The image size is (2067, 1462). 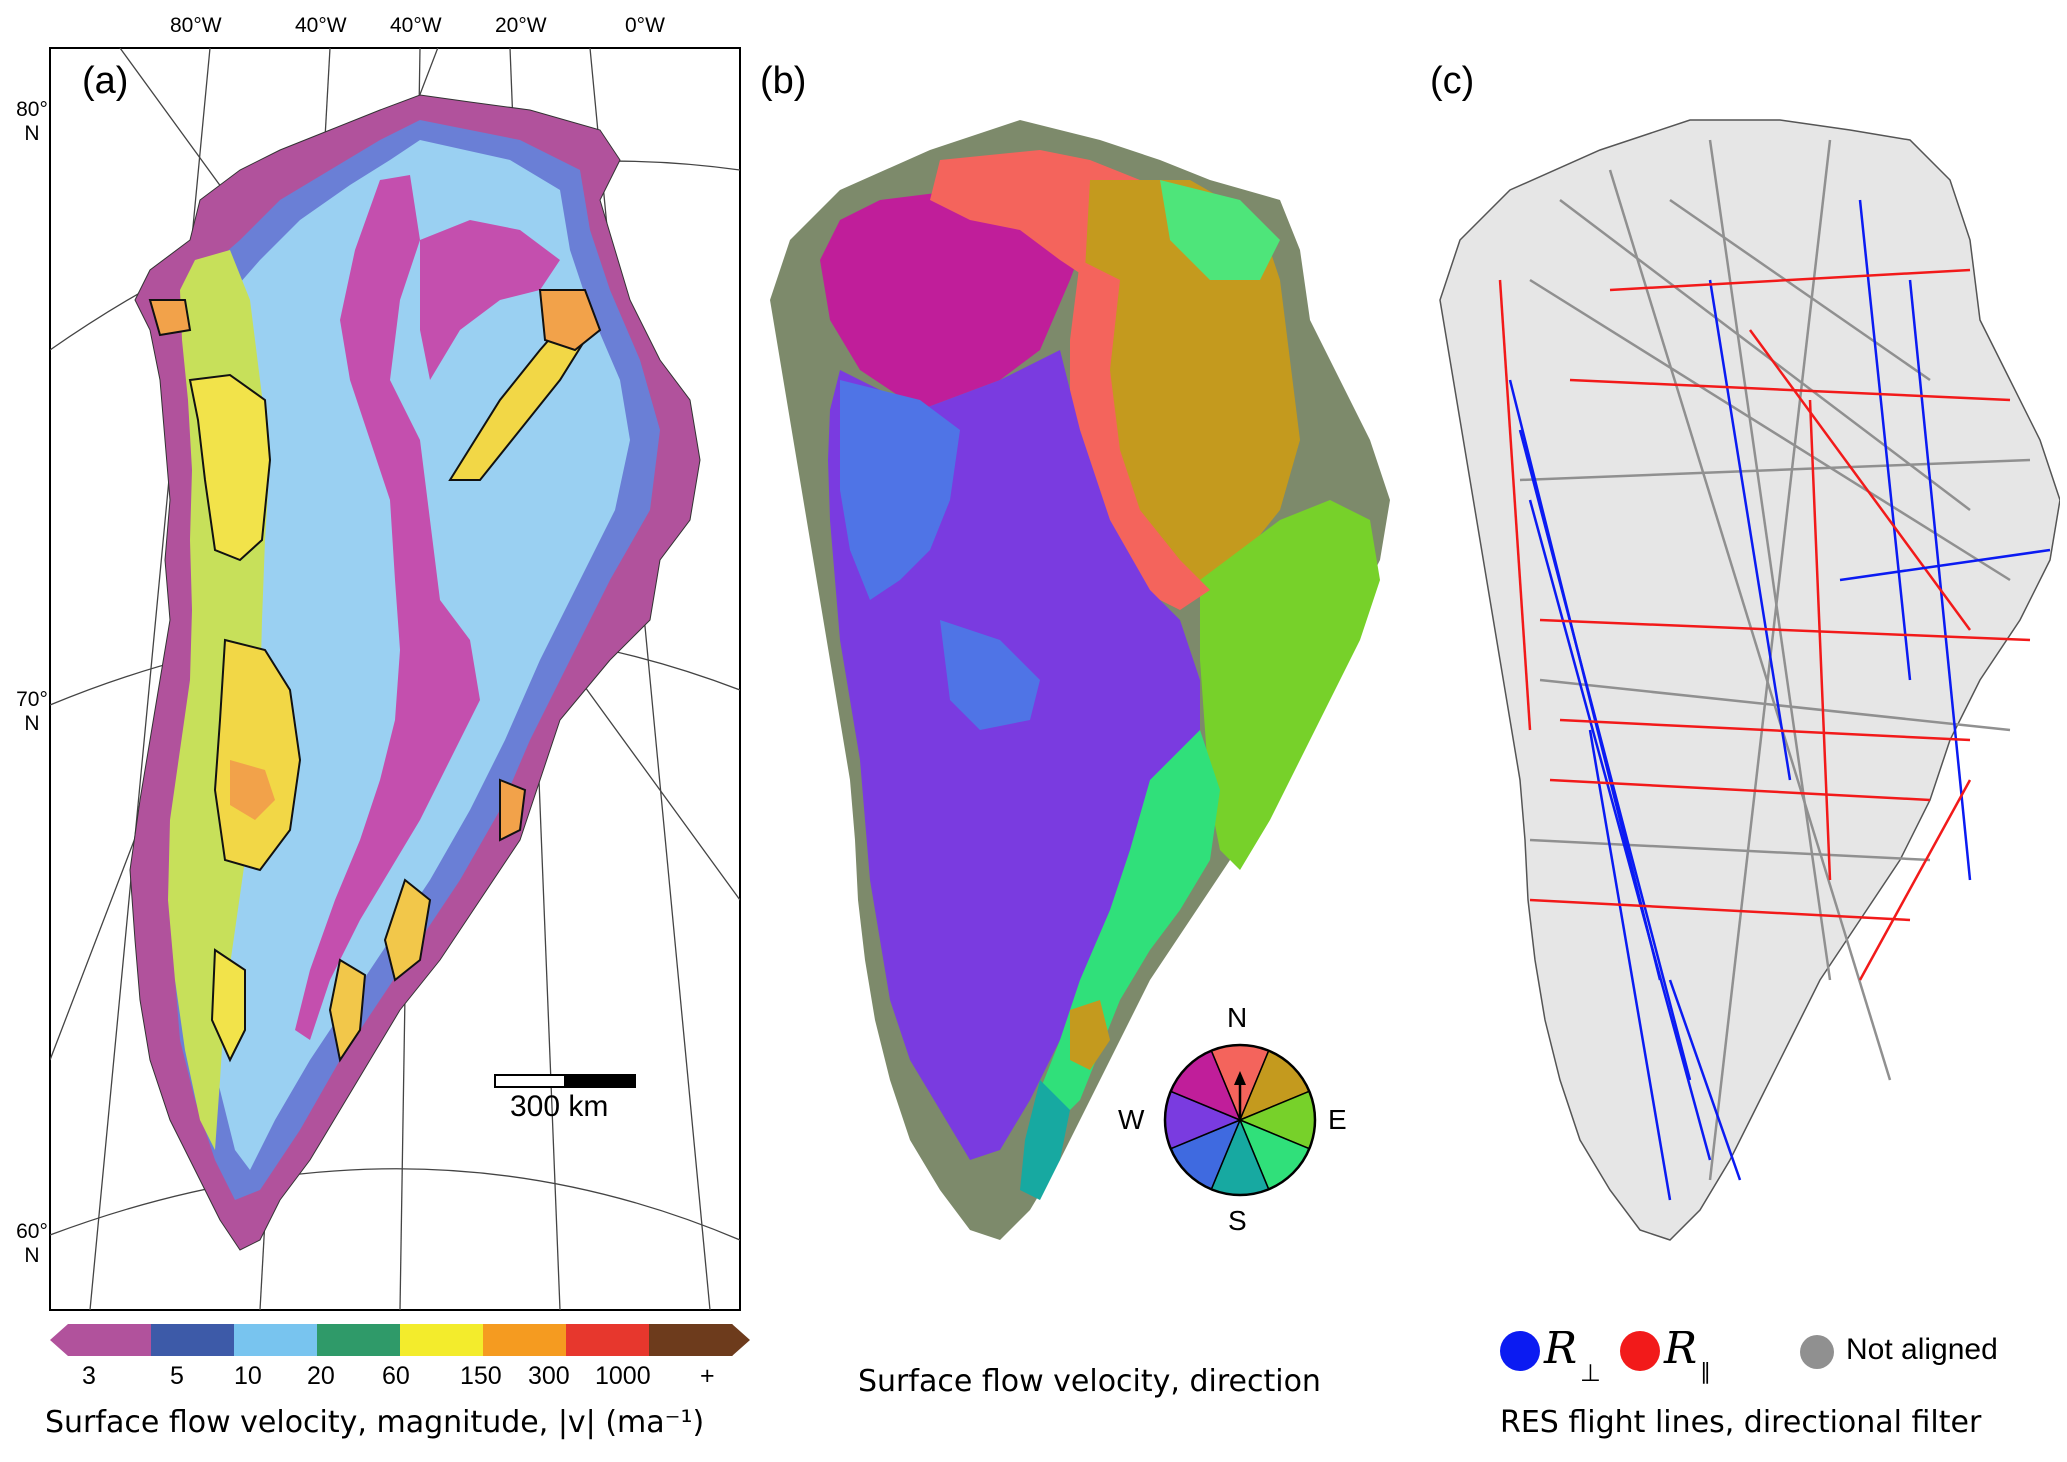 I want to click on lat-60-hem: N, so click(x=32, y=1255).